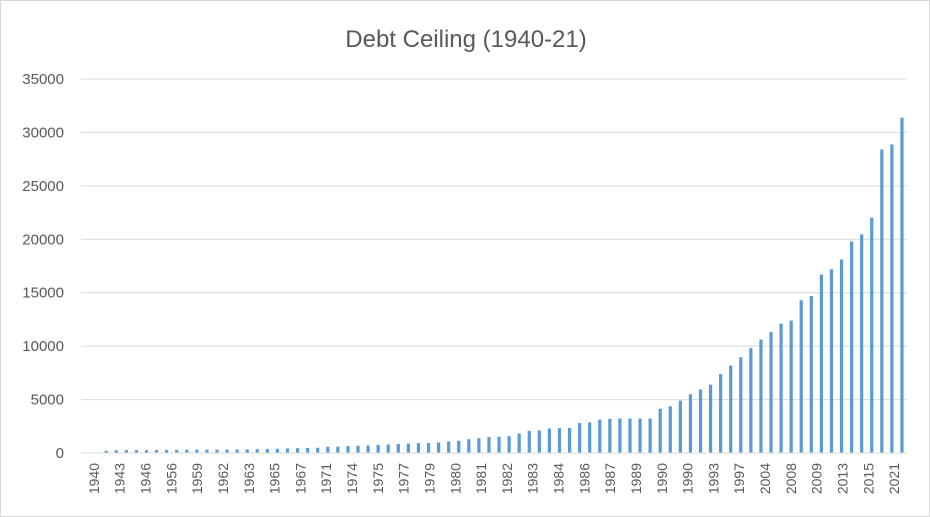 This screenshot has height=517, width=930. Describe the element at coordinates (94, 478) in the screenshot. I see `x-tick-label: 1940` at that location.